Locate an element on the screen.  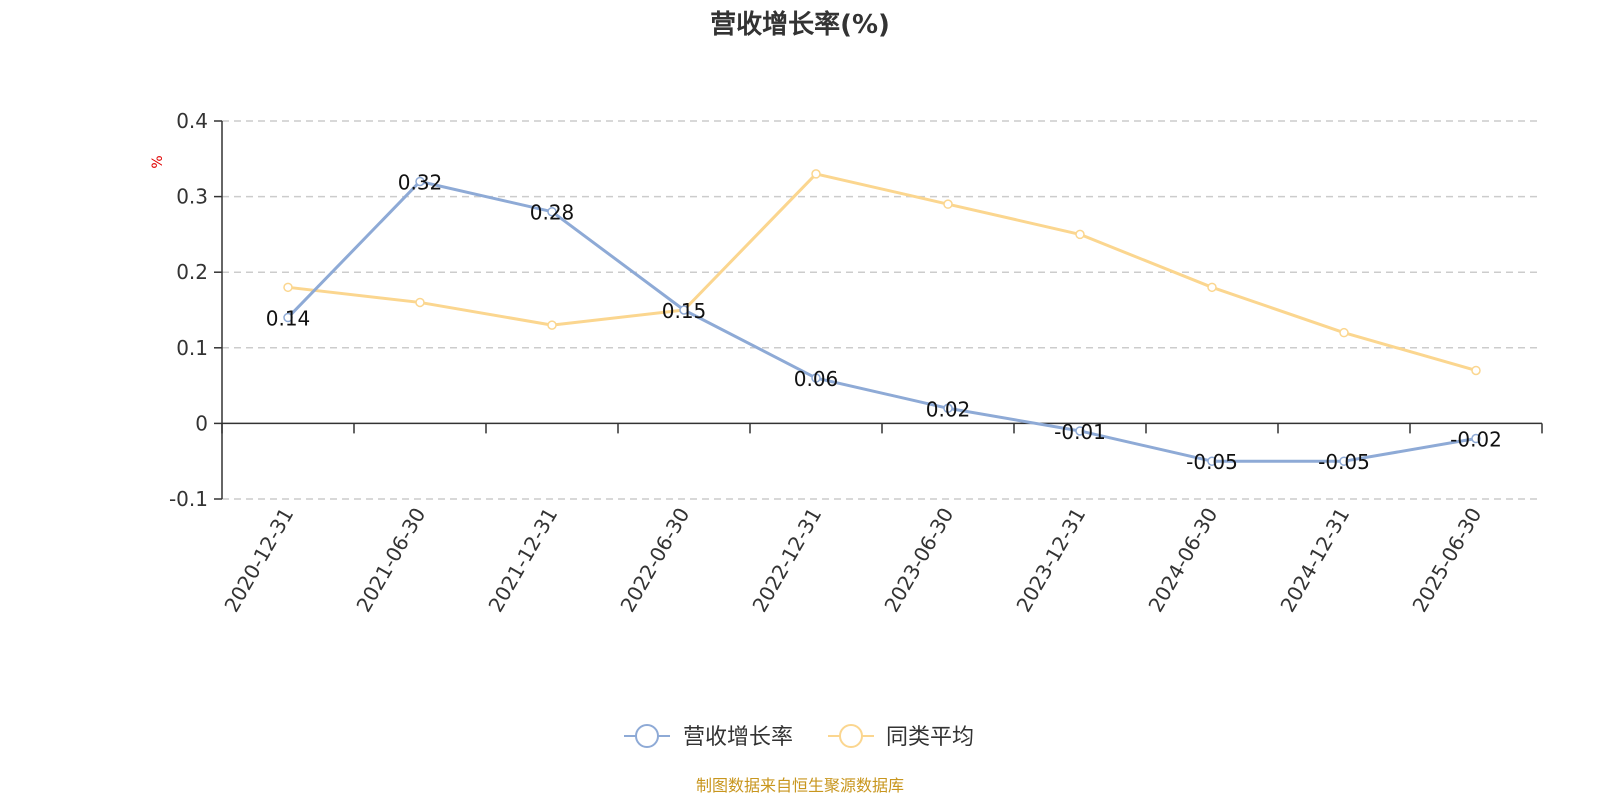
chart-title: 营收增长率(%) is located at coordinates (800, 24).